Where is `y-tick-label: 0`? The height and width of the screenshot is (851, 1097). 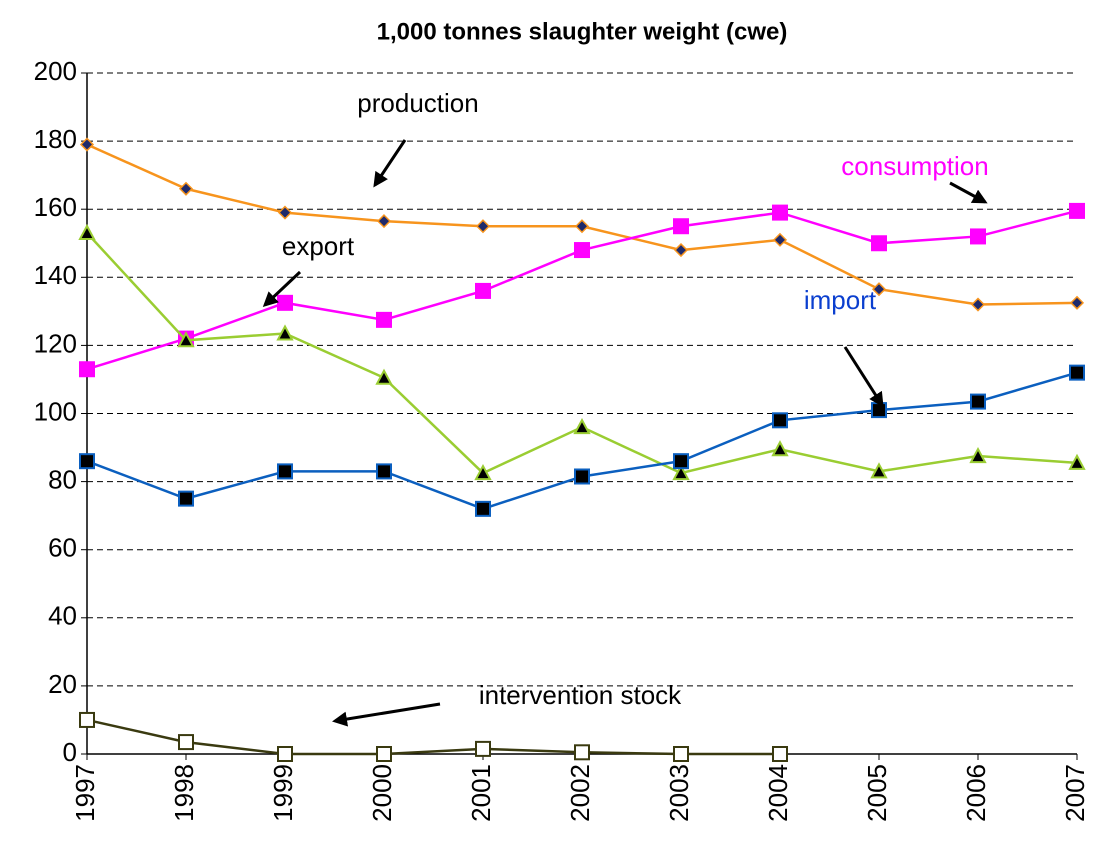 y-tick-label: 0 is located at coordinates (70, 752).